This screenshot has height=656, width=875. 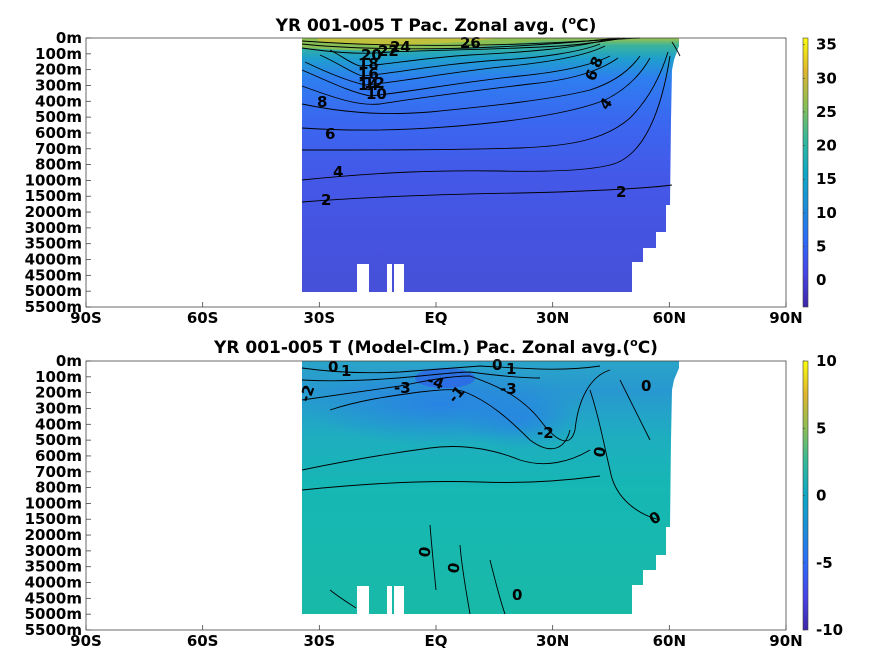 I want to click on y-tick-label: 100m, so click(x=58, y=377).